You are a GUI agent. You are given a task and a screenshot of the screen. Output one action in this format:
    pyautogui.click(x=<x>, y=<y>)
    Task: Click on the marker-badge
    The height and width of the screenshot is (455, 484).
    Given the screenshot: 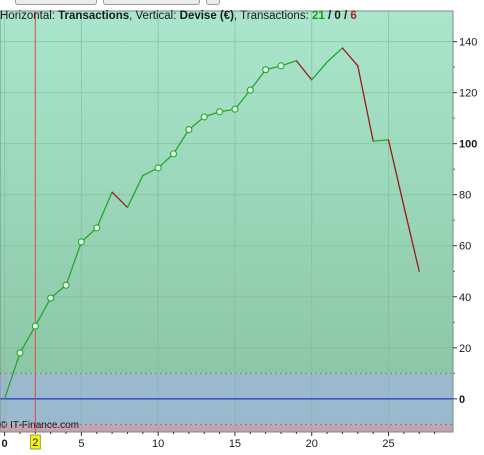 What is the action you would take?
    pyautogui.click(x=35, y=442)
    